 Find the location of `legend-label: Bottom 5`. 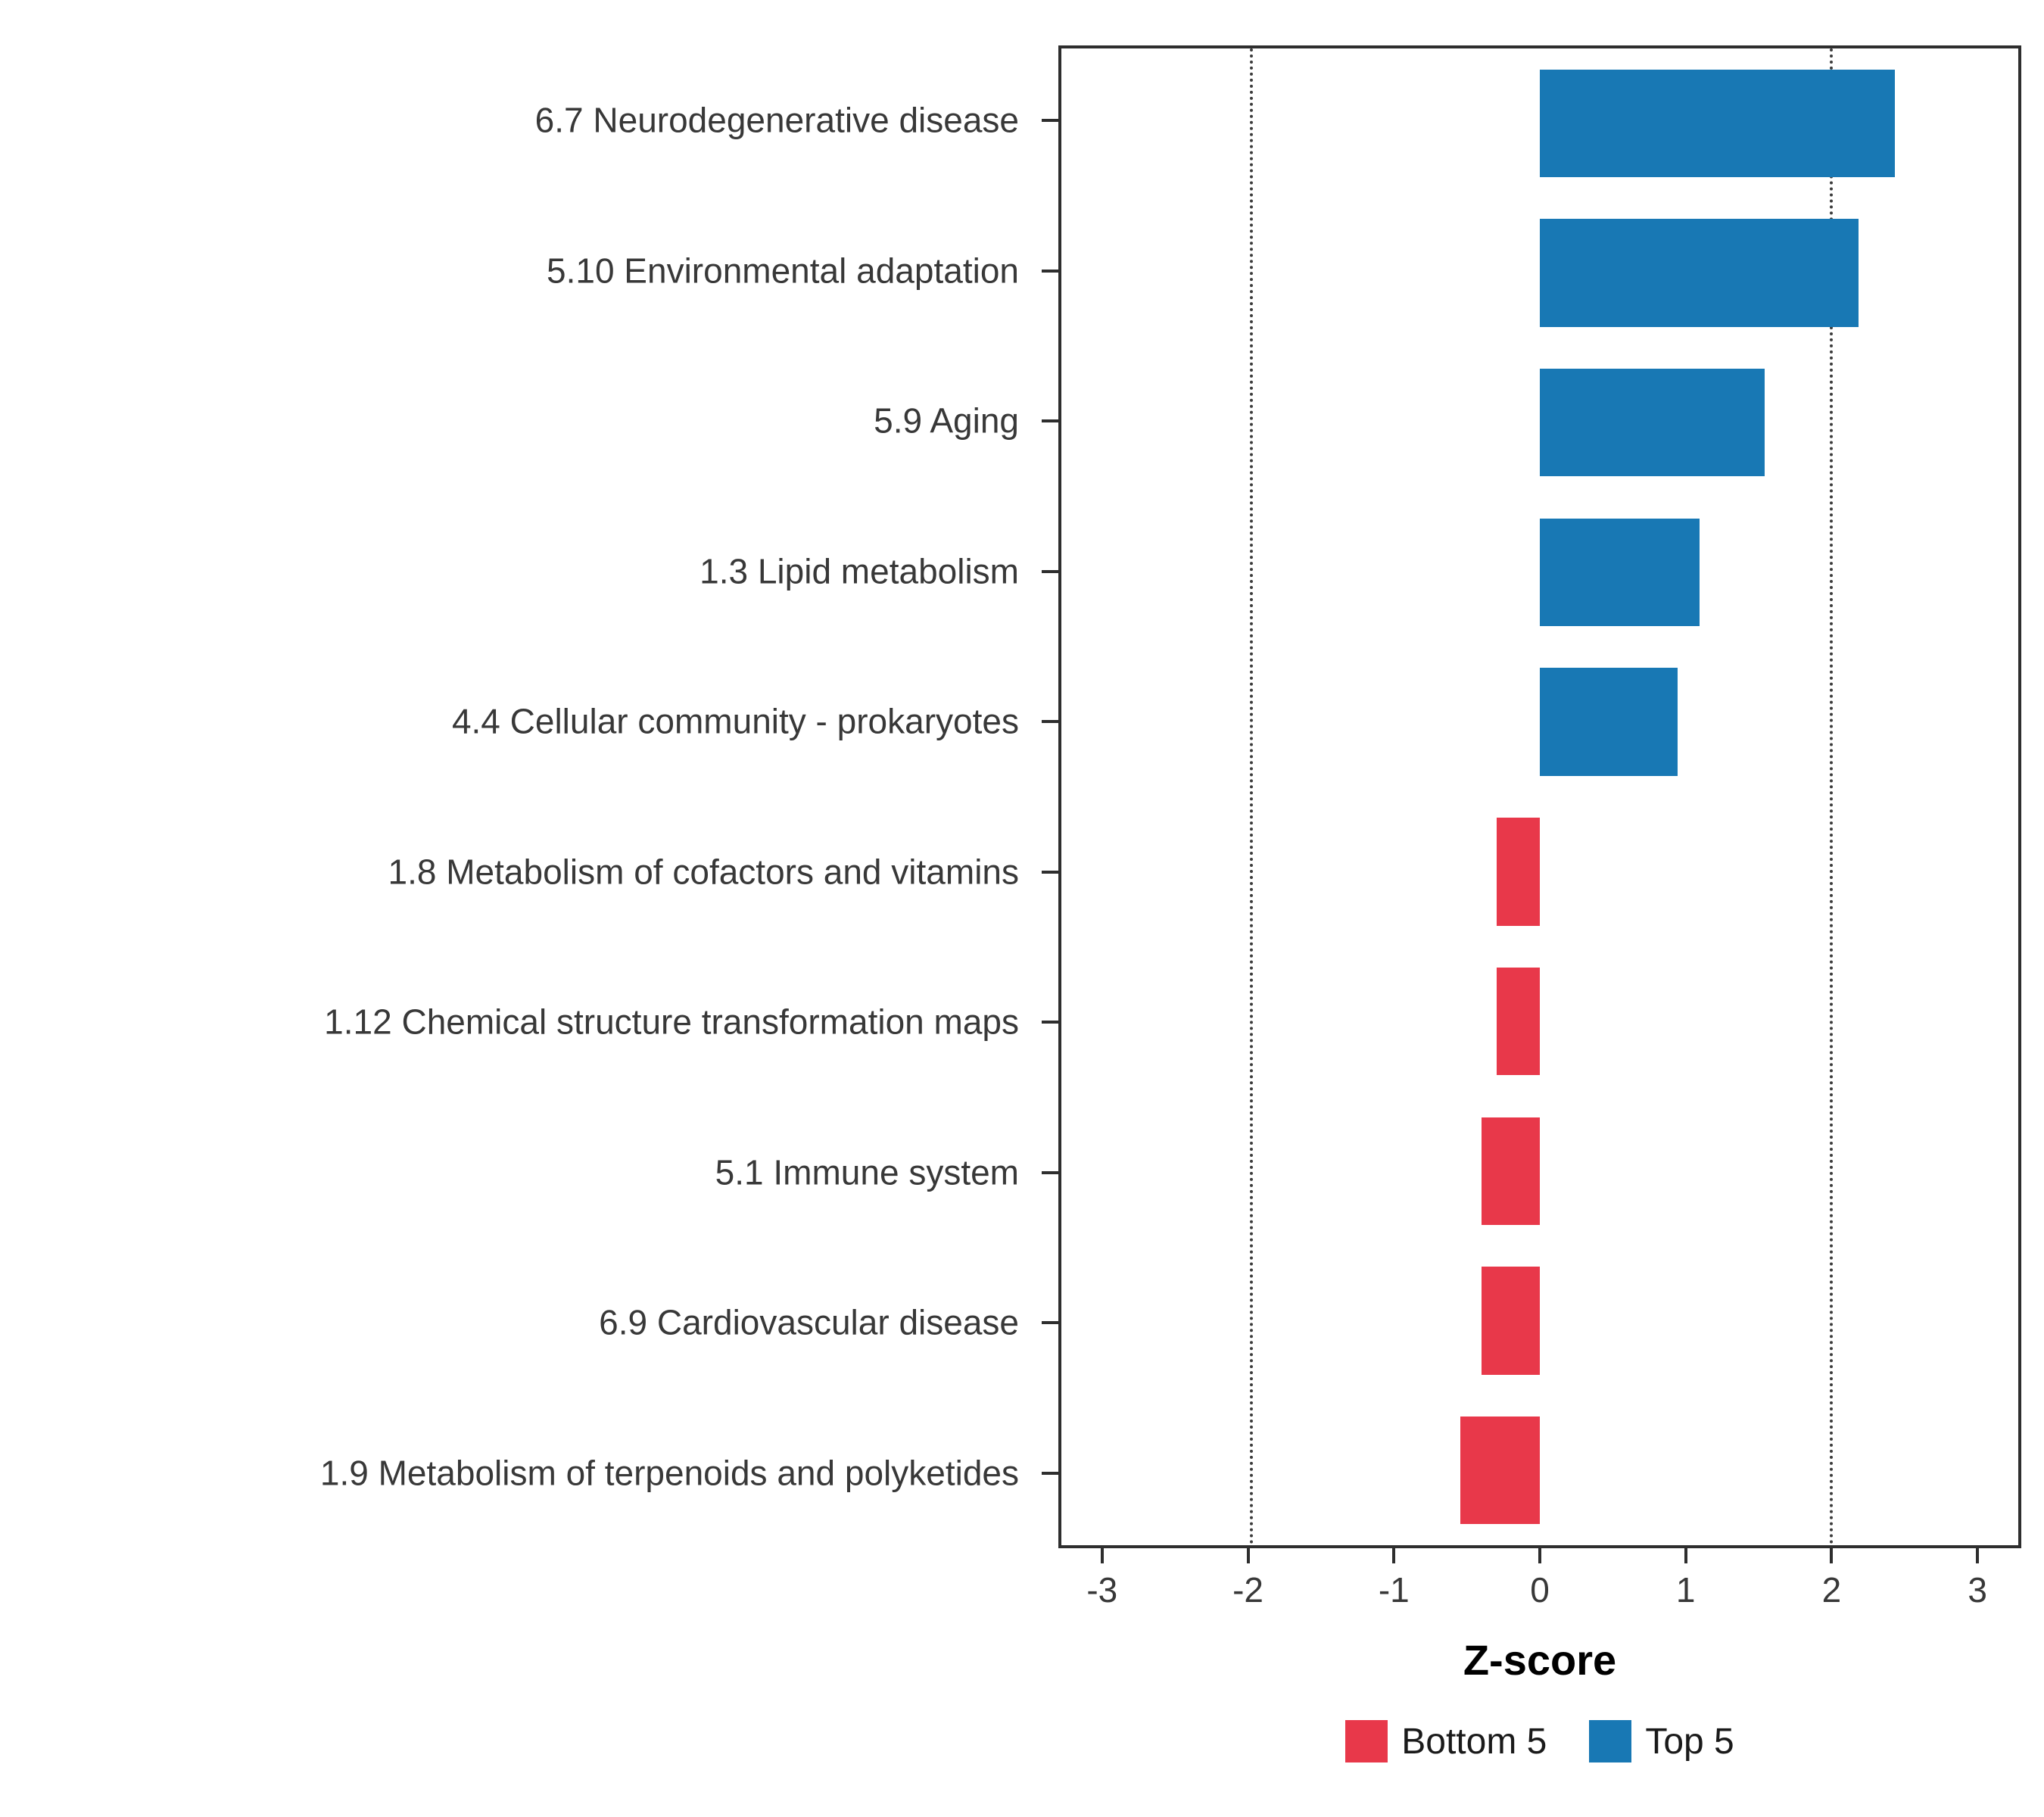

legend-label: Bottom 5 is located at coordinates (1474, 1741).